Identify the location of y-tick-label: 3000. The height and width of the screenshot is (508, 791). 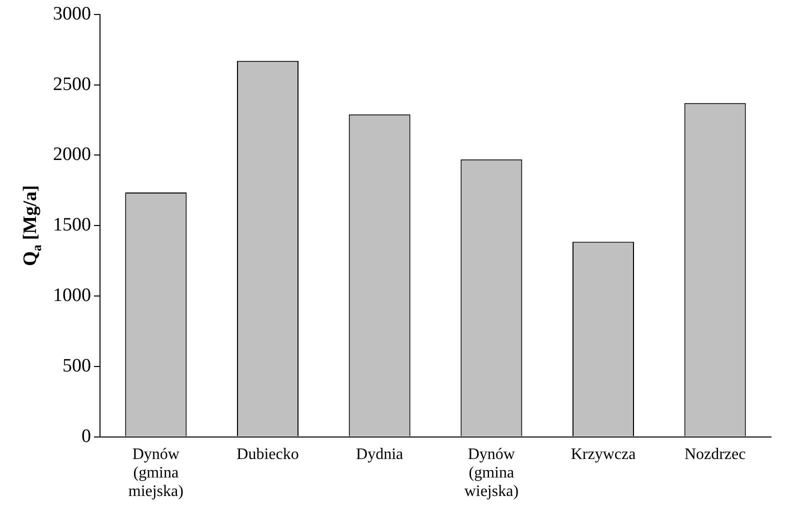
(72, 13).